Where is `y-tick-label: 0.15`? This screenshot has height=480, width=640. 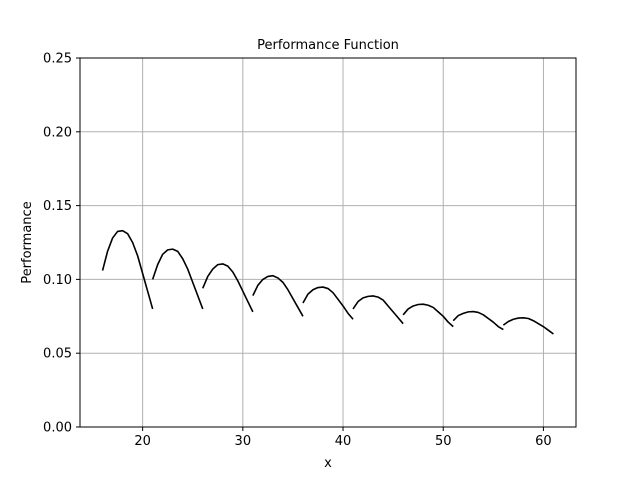
y-tick-label: 0.15 is located at coordinates (57, 206).